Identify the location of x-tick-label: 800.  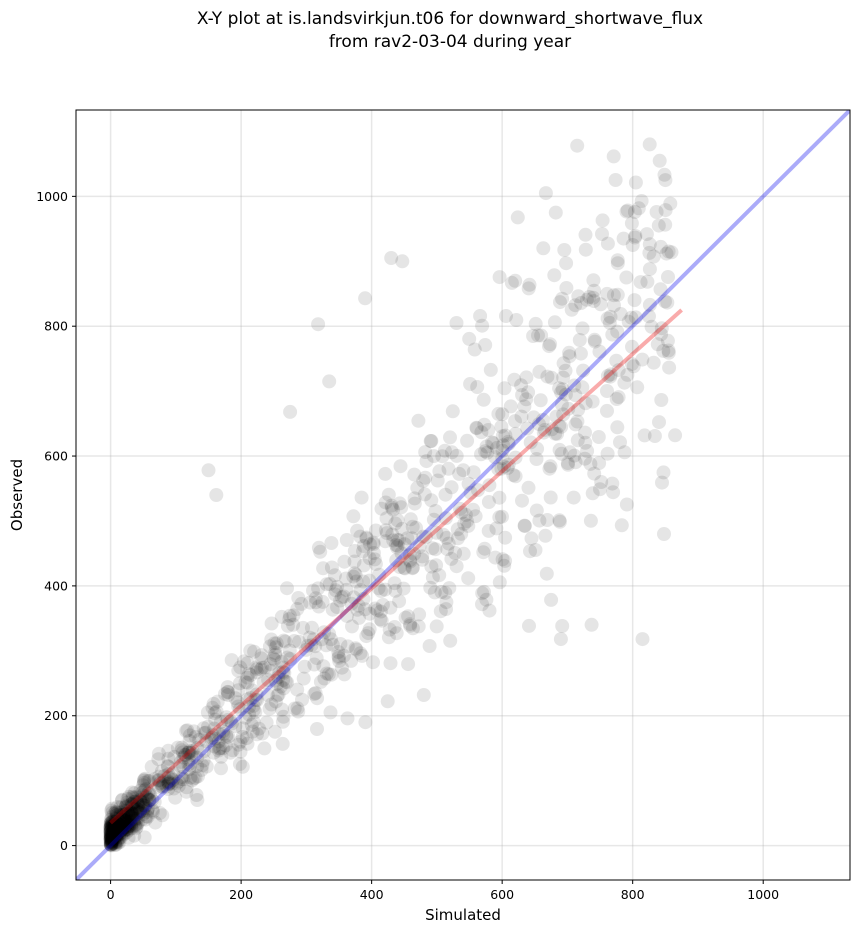
(633, 894).